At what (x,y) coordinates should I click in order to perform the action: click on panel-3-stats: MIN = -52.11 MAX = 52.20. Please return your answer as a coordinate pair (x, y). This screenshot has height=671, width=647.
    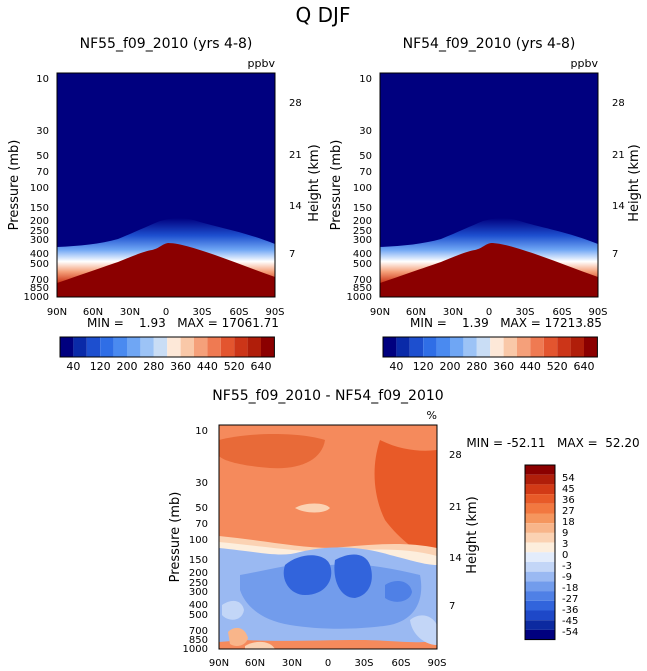
    Looking at the image, I should click on (552, 443).